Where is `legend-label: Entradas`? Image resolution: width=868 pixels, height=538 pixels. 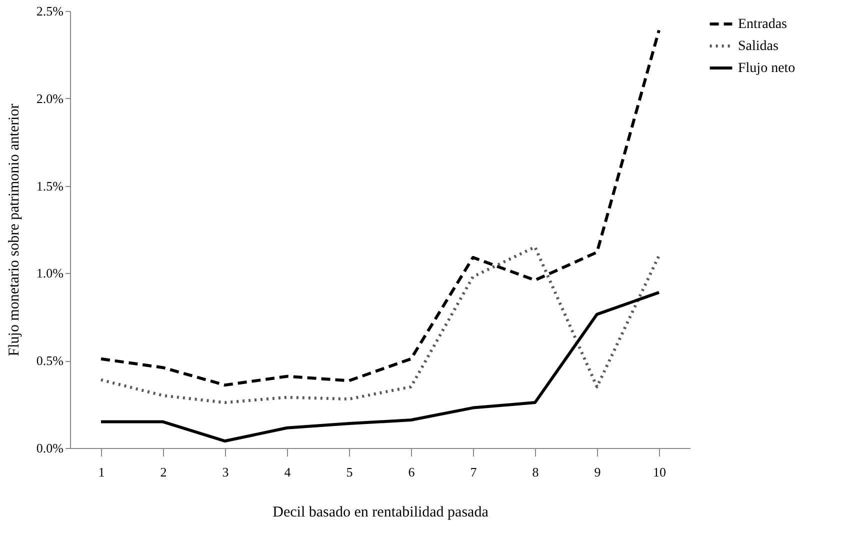 legend-label: Entradas is located at coordinates (762, 24).